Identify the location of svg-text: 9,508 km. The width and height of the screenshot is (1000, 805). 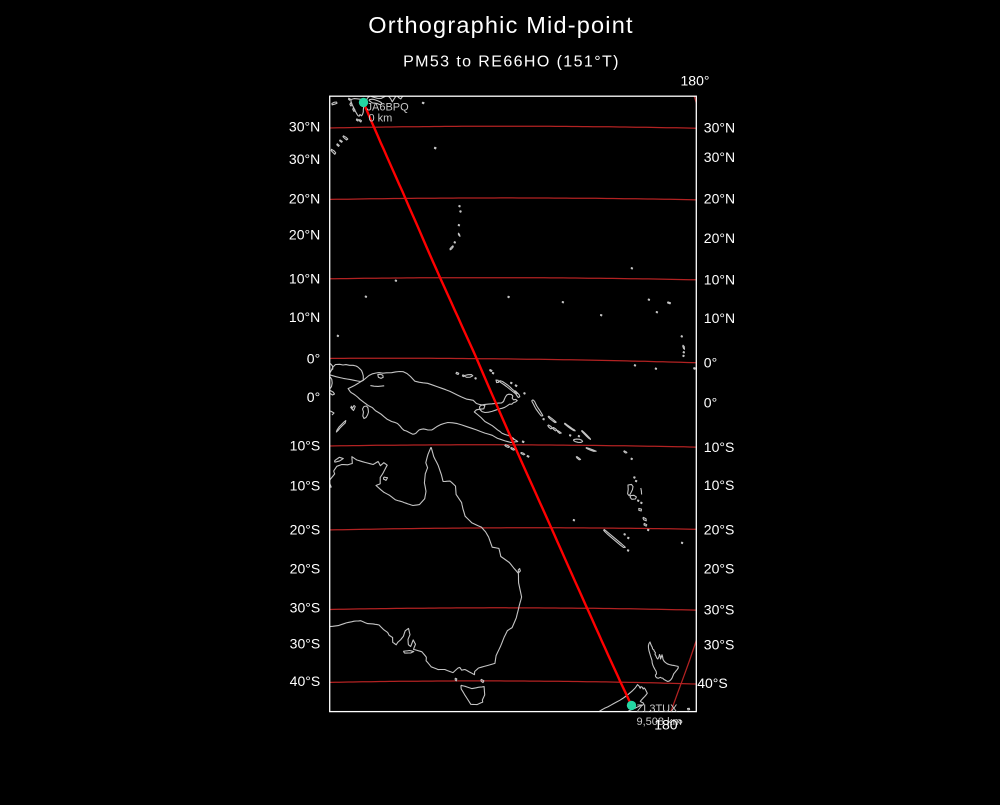
(659, 722).